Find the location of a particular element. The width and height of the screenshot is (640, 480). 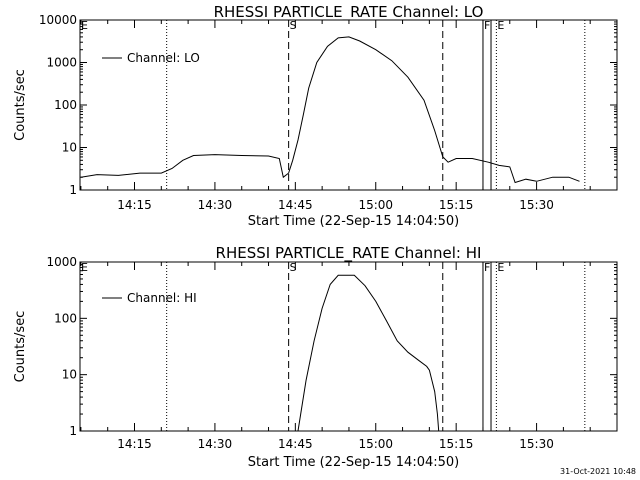

chart-title: RHESSI PARTICLE_RATE Channel: HI is located at coordinates (349, 253).